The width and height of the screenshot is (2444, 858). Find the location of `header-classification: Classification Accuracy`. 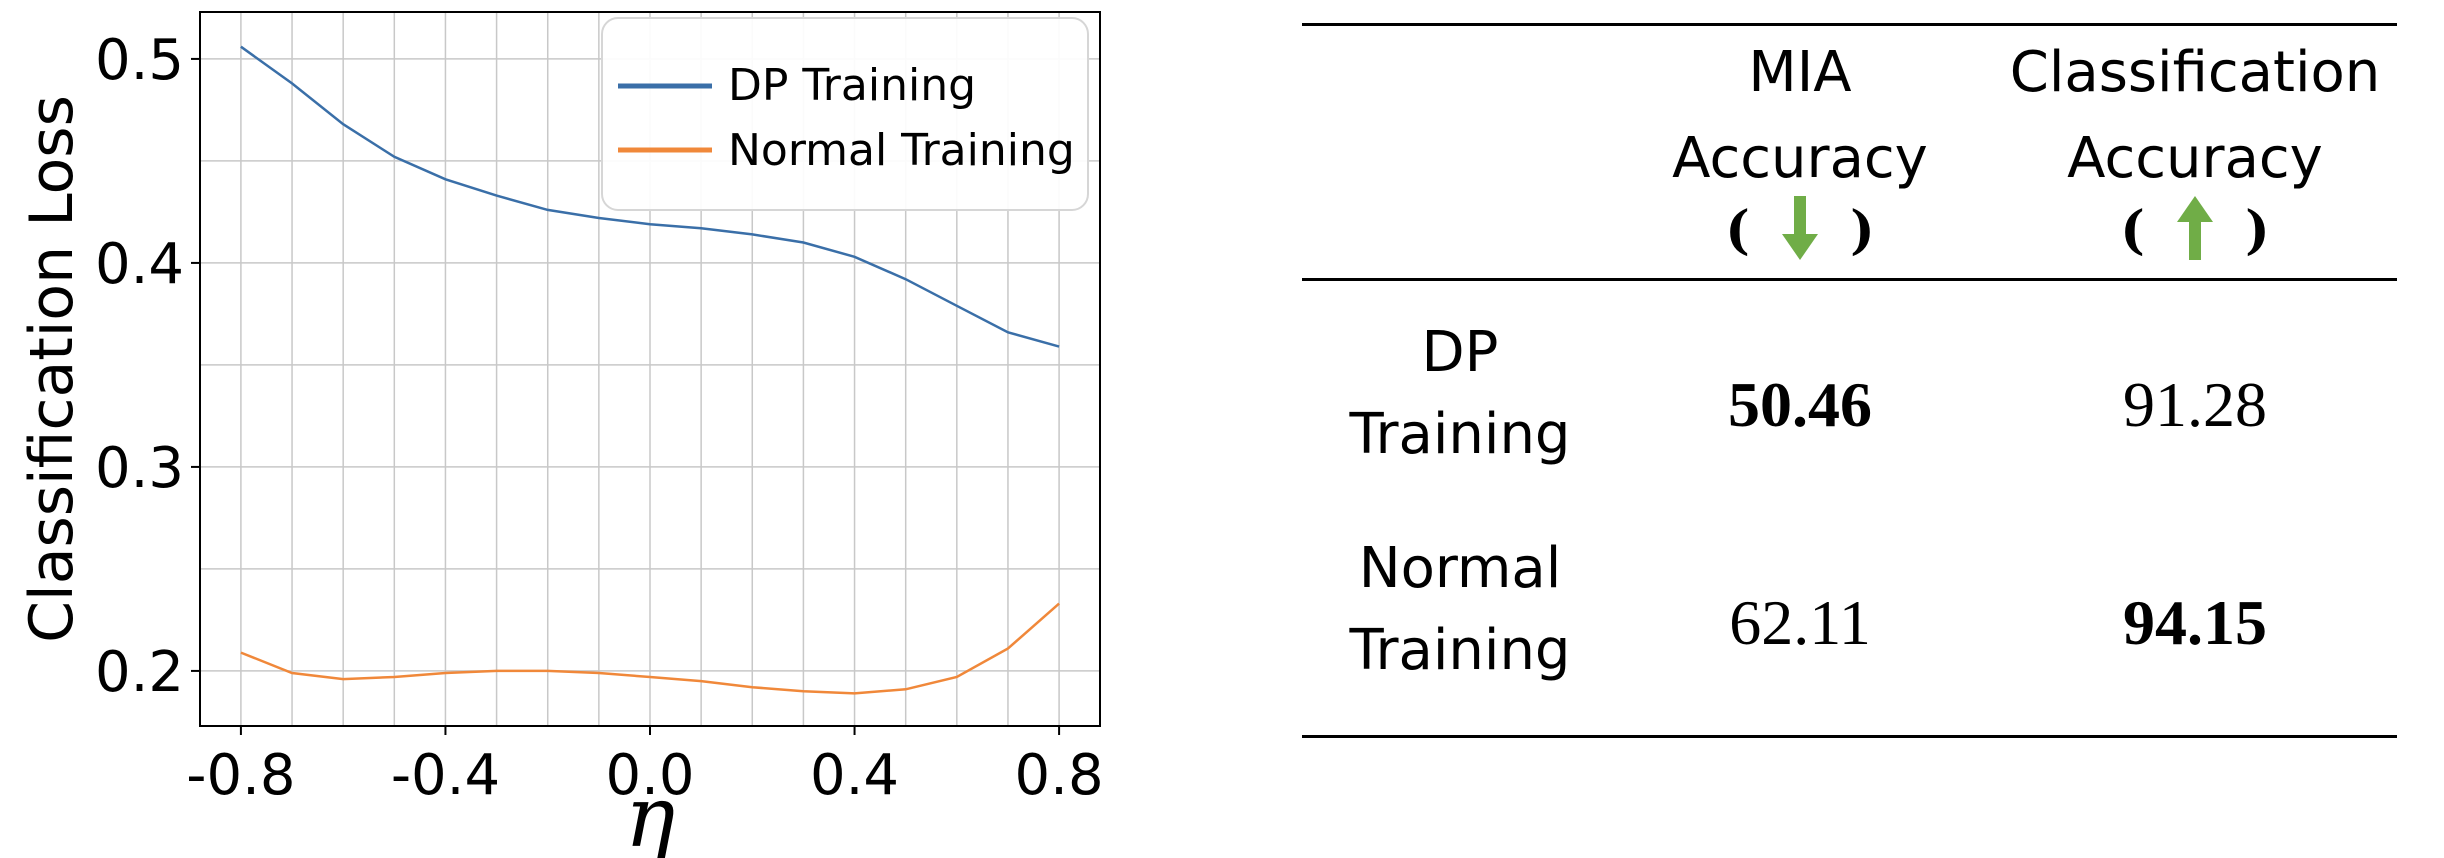

header-classification: Classification Accuracy is located at coordinates (2195, 116).